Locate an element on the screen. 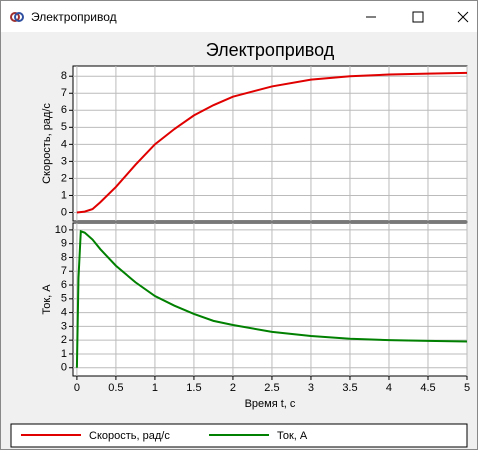 Image resolution: width=478 pixels, height=450 pixels. y-axis-label: Скорость, рад/с is located at coordinates (47, 143).